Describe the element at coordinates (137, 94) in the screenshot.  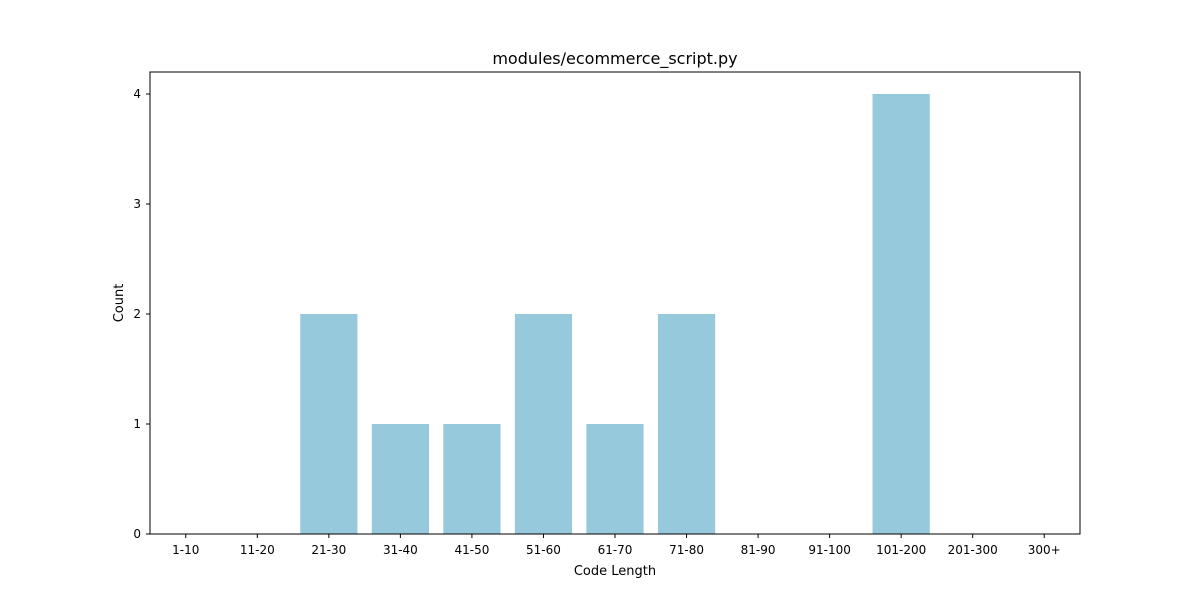
I see `y-tick-label: 4` at that location.